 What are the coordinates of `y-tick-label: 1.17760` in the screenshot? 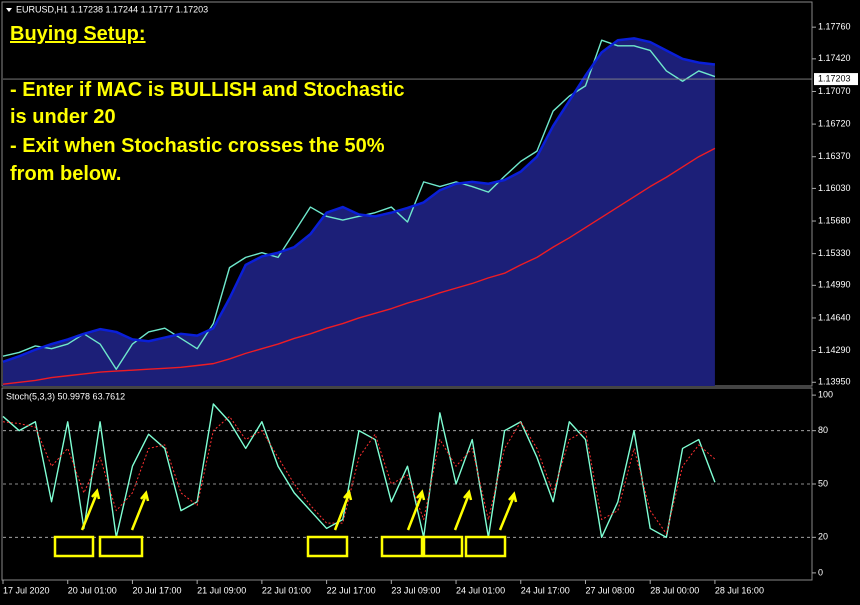 It's located at (834, 27).